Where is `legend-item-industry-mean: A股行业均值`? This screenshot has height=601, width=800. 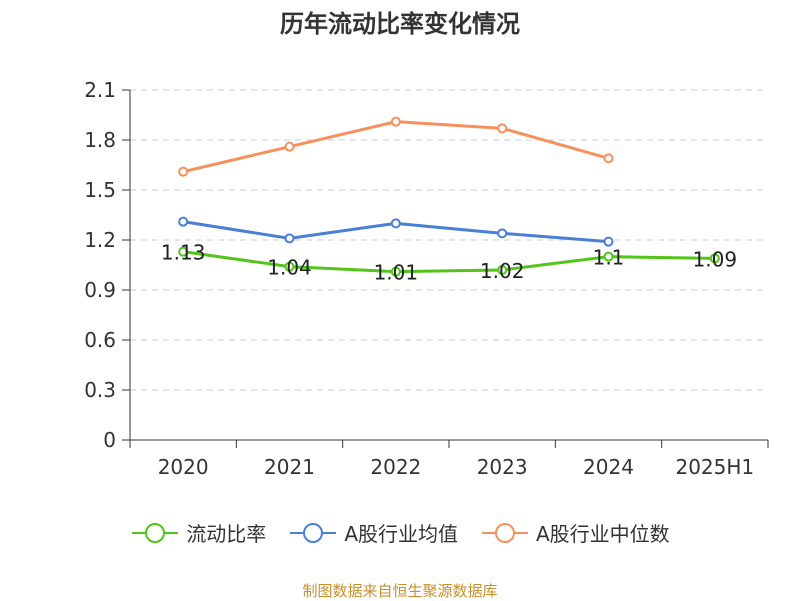
legend-item-industry-mean: A股行业均值 is located at coordinates (373, 532).